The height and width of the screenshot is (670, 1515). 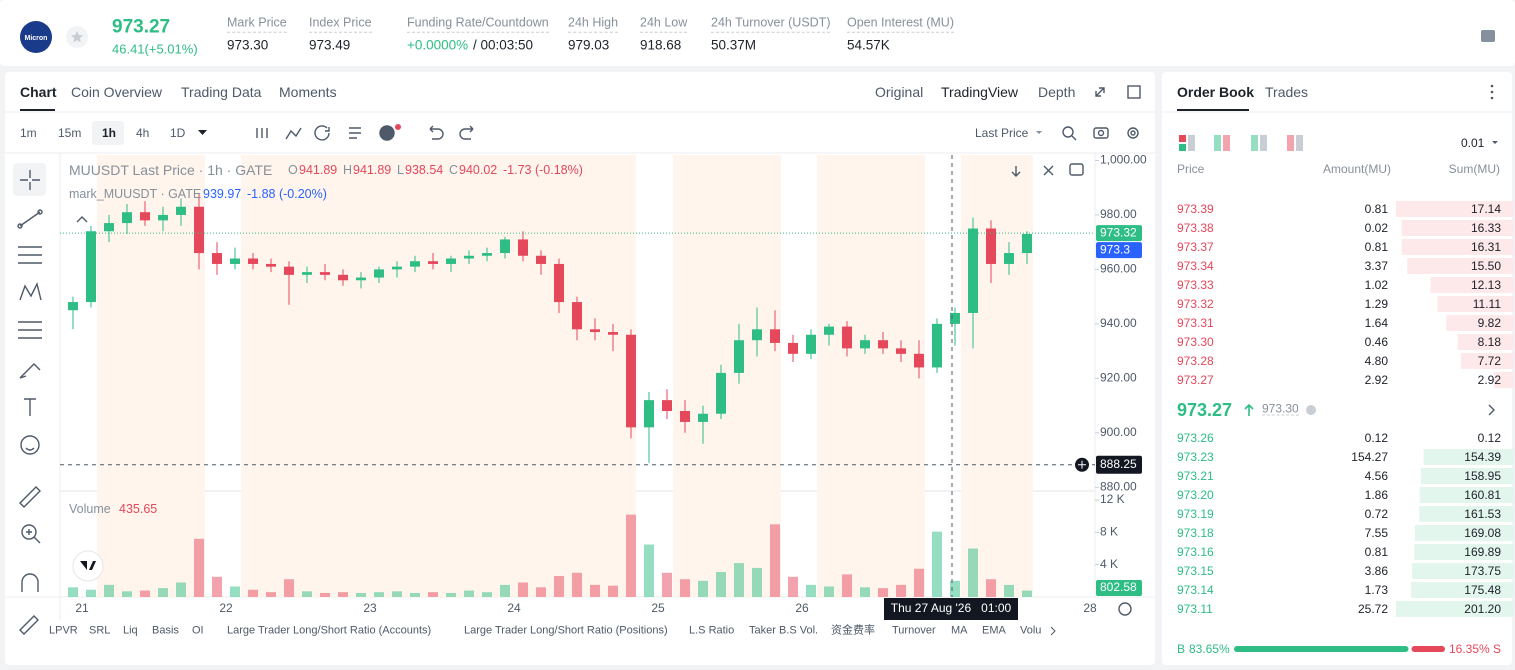 I want to click on chart-tab: Coin Overview, so click(x=117, y=92).